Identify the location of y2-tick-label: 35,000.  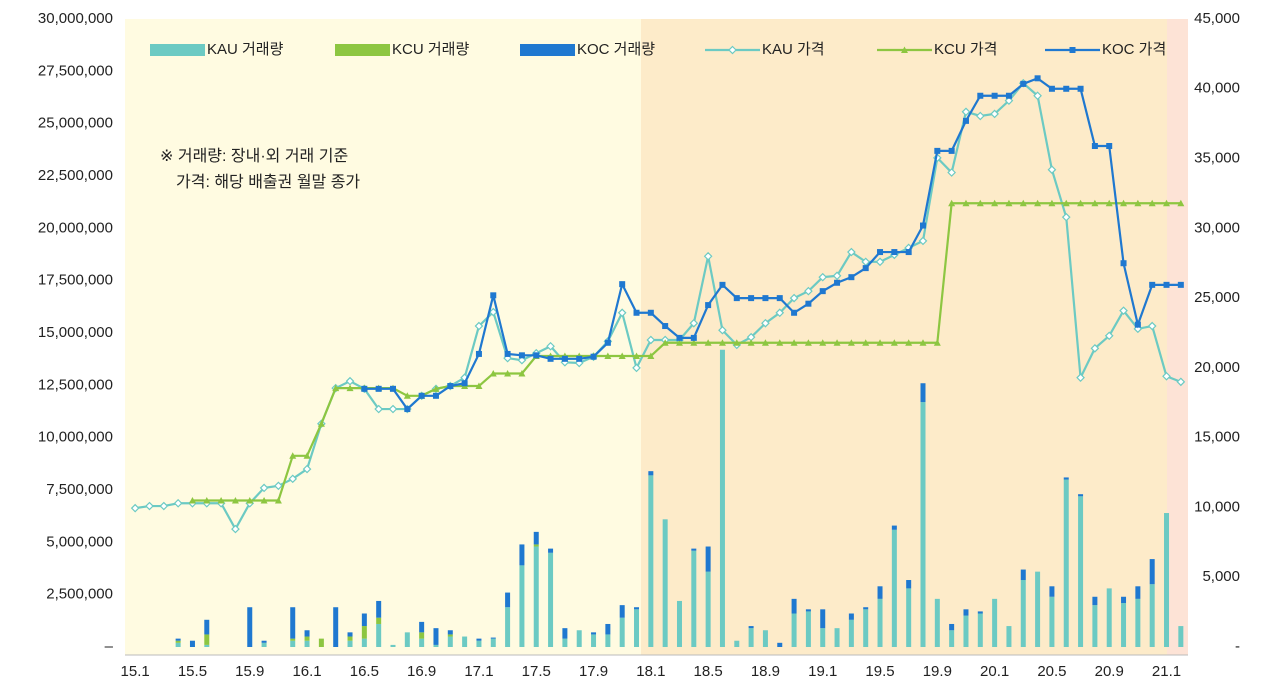
(1217, 158).